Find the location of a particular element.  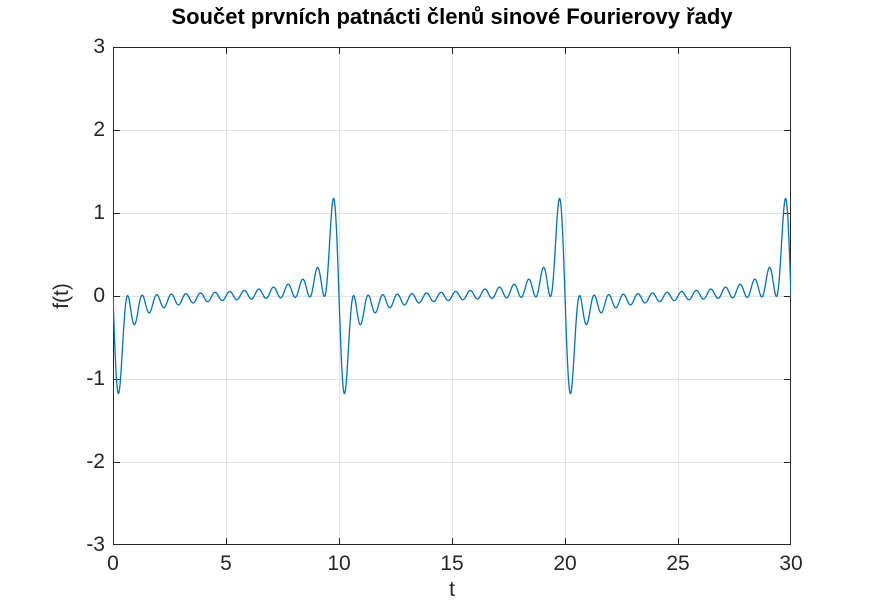

y-axis-label: f(t) is located at coordinates (61, 296).